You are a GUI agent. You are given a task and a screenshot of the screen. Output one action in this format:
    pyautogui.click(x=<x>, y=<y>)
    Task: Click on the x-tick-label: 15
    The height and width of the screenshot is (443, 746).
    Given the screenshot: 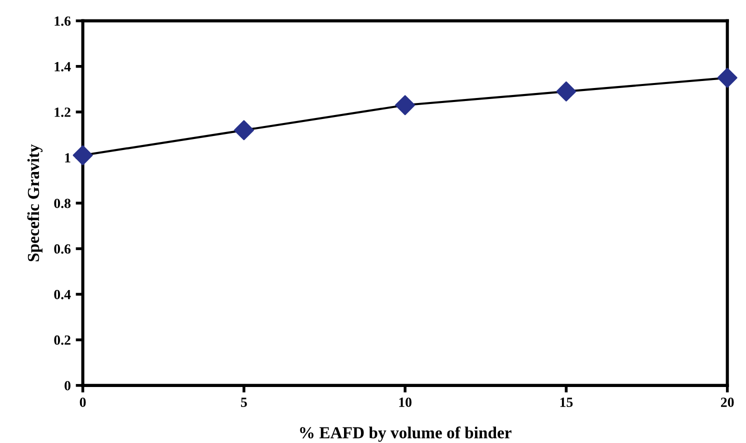 What is the action you would take?
    pyautogui.click(x=566, y=402)
    